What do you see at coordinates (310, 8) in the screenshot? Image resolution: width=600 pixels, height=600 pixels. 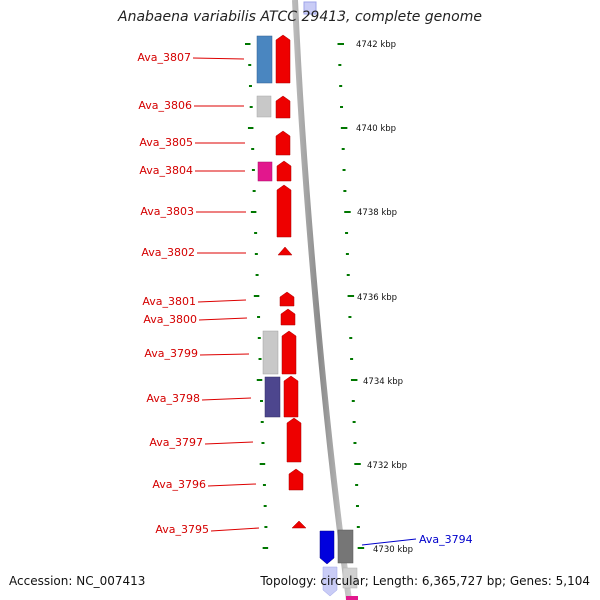 I see `gene-arrow-partial-top` at bounding box center [310, 8].